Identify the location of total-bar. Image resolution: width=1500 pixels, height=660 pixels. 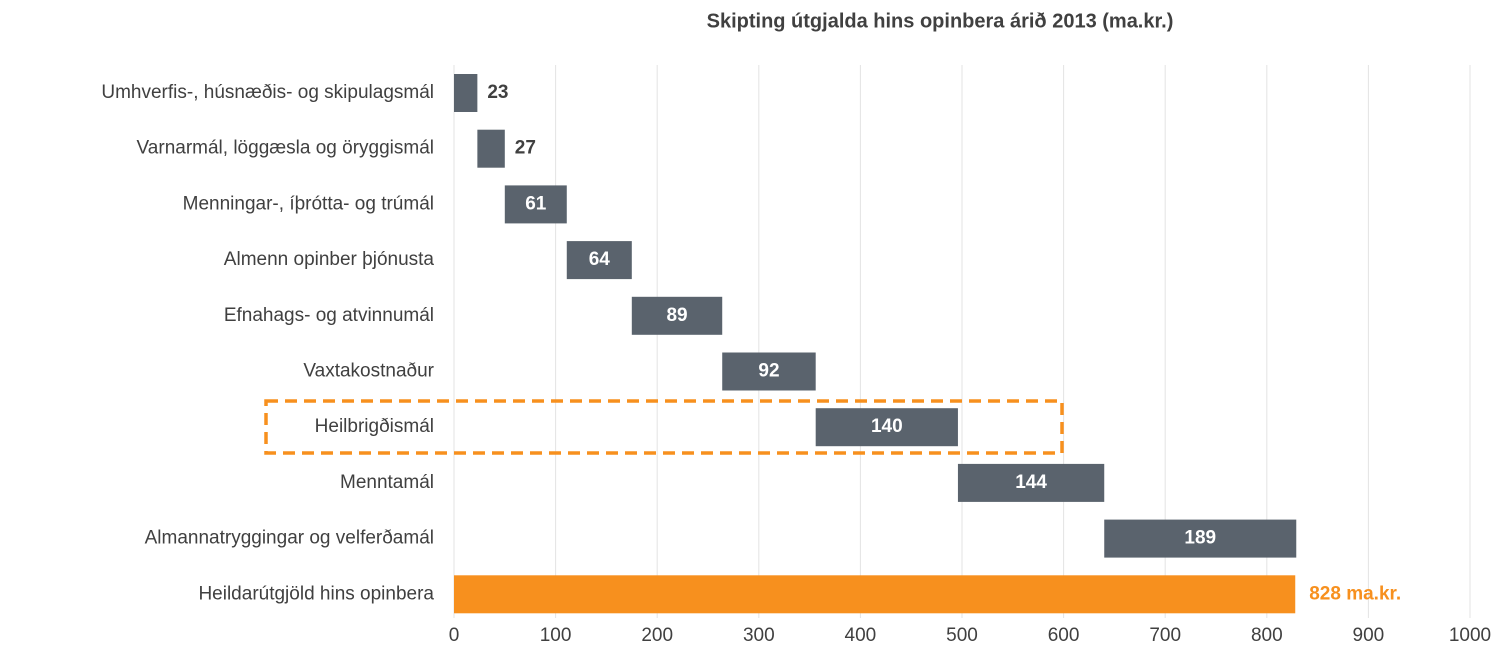
(875, 594).